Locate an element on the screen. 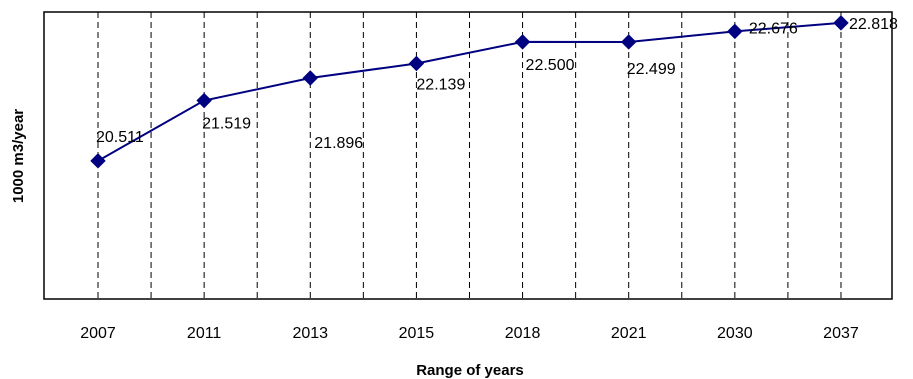  data-label: 20.511 is located at coordinates (120, 137).